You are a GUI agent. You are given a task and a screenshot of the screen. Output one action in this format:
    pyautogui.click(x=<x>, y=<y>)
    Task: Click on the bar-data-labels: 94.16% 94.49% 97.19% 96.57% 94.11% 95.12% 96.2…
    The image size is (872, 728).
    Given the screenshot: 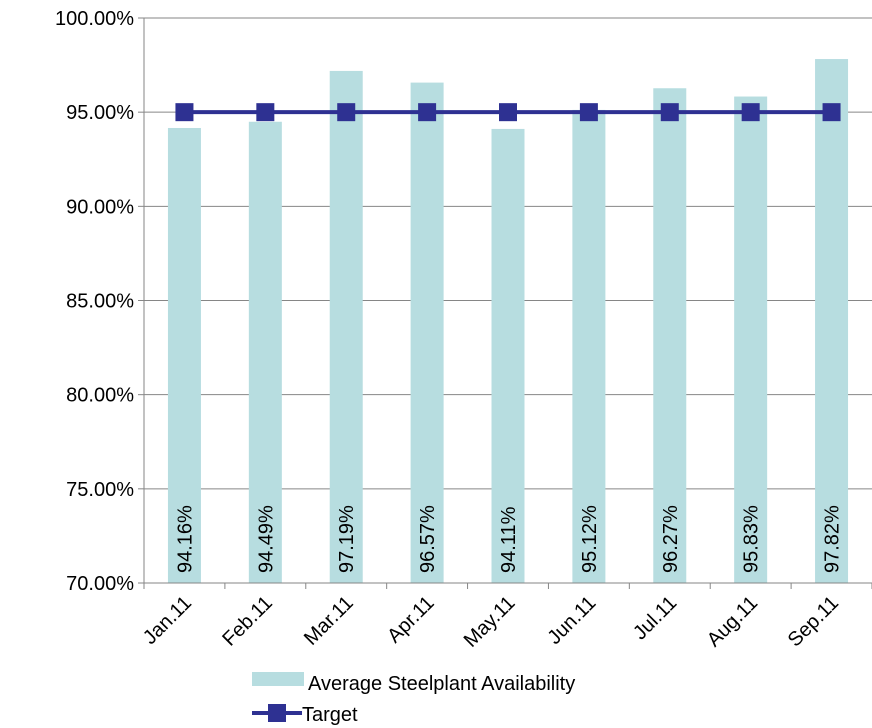 What is the action you would take?
    pyautogui.click(x=508, y=539)
    